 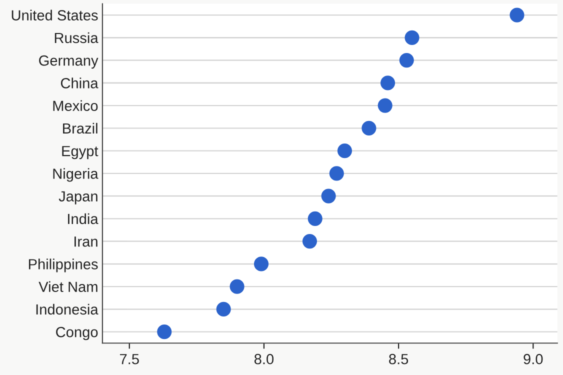 What do you see at coordinates (533, 359) in the screenshot?
I see `x-tick-label: 9.0` at bounding box center [533, 359].